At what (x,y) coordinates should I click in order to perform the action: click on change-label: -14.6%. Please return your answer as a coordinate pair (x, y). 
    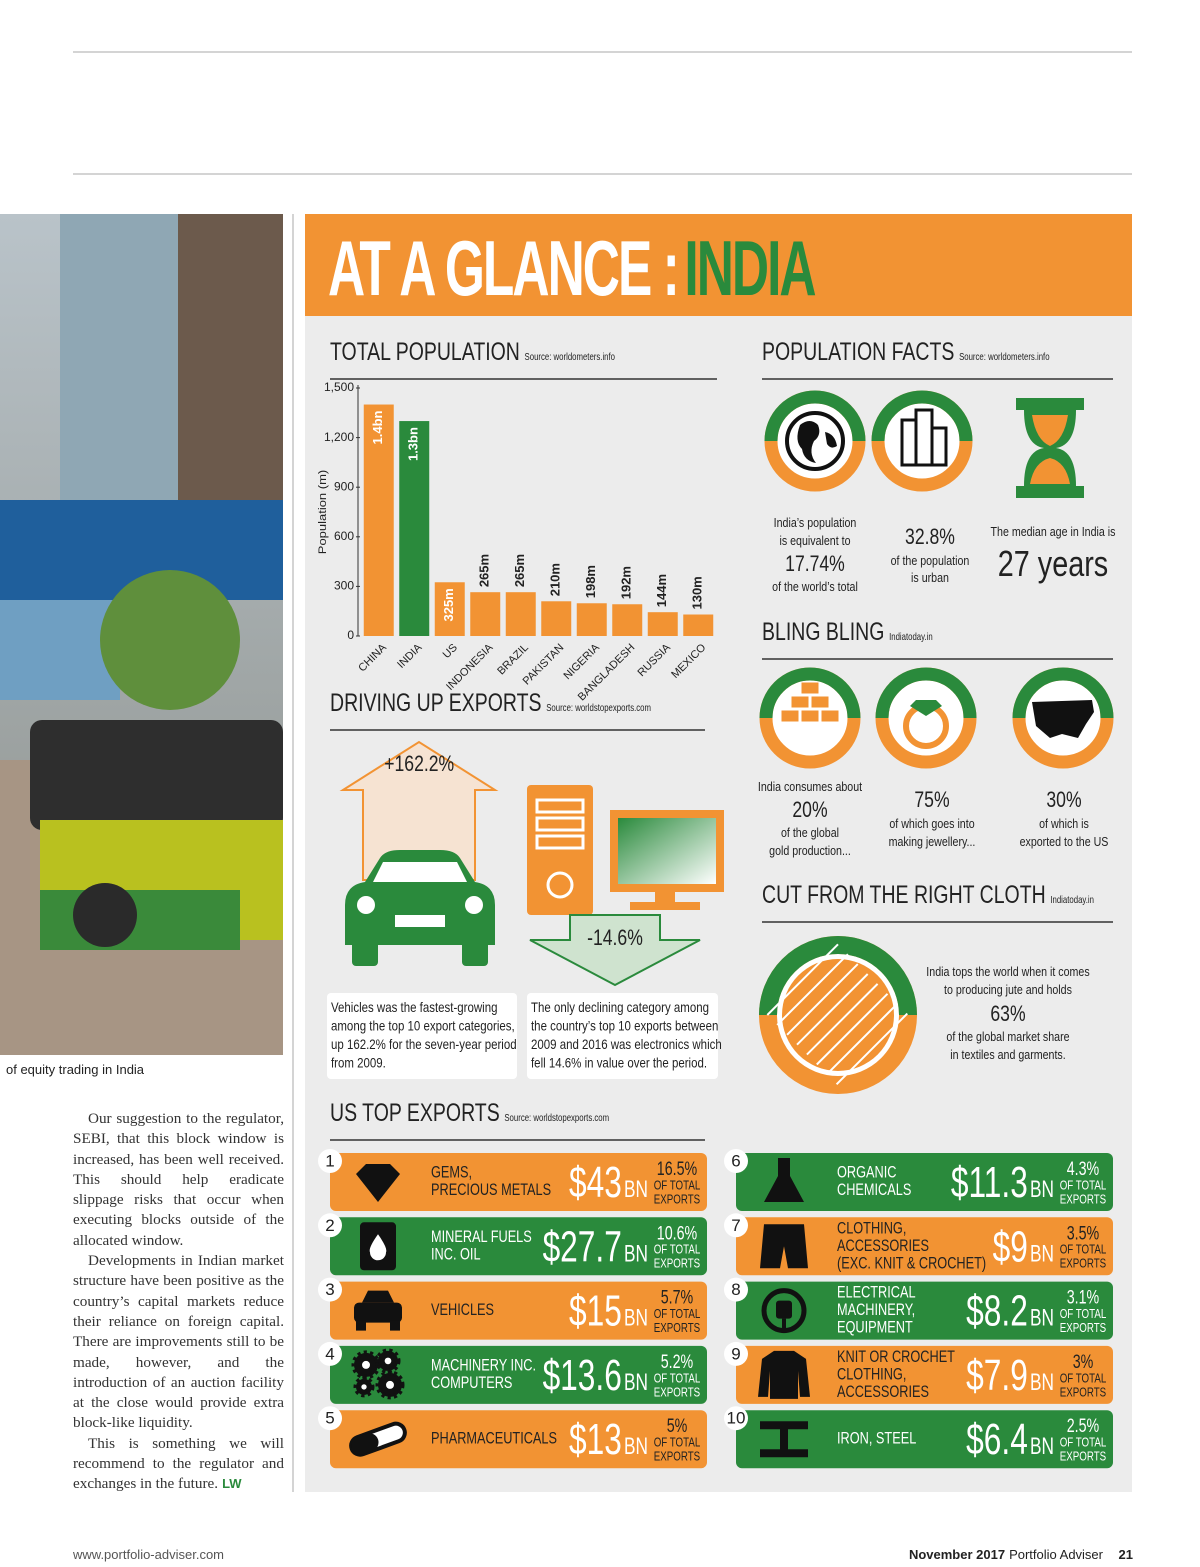
    Looking at the image, I should click on (615, 938).